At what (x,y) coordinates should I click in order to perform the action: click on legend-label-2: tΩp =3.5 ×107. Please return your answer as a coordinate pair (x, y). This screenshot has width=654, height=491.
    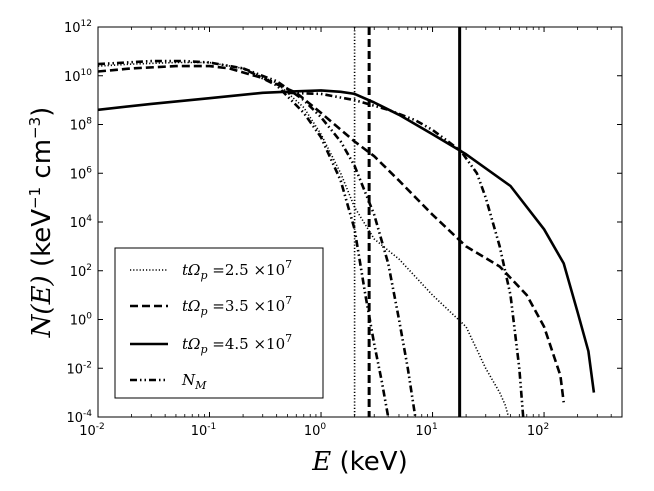
    Looking at the image, I should click on (237, 306).